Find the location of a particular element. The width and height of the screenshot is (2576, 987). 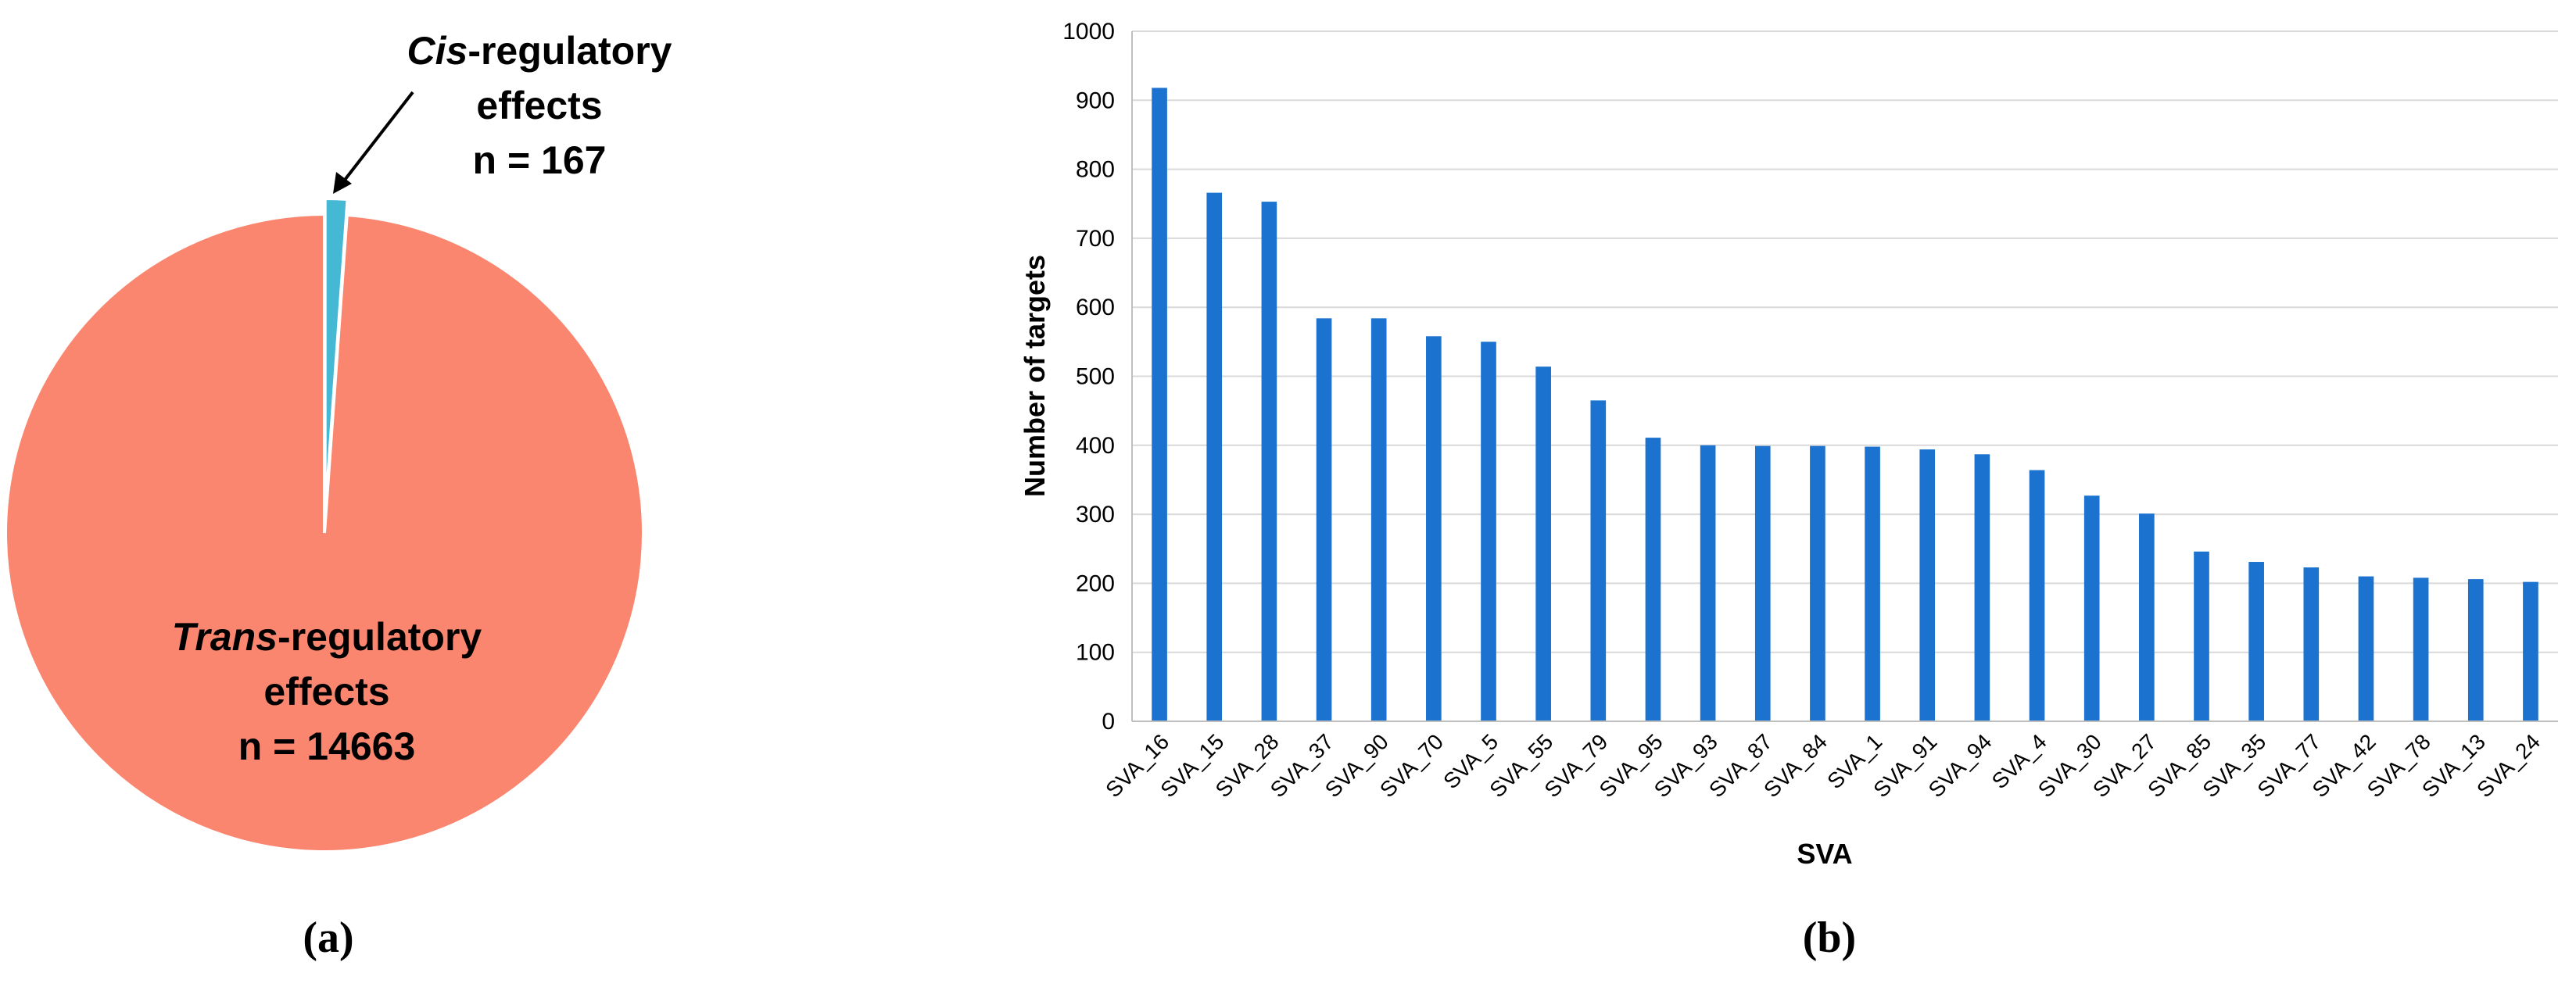

y-tick-label: 800 is located at coordinates (1095, 170).